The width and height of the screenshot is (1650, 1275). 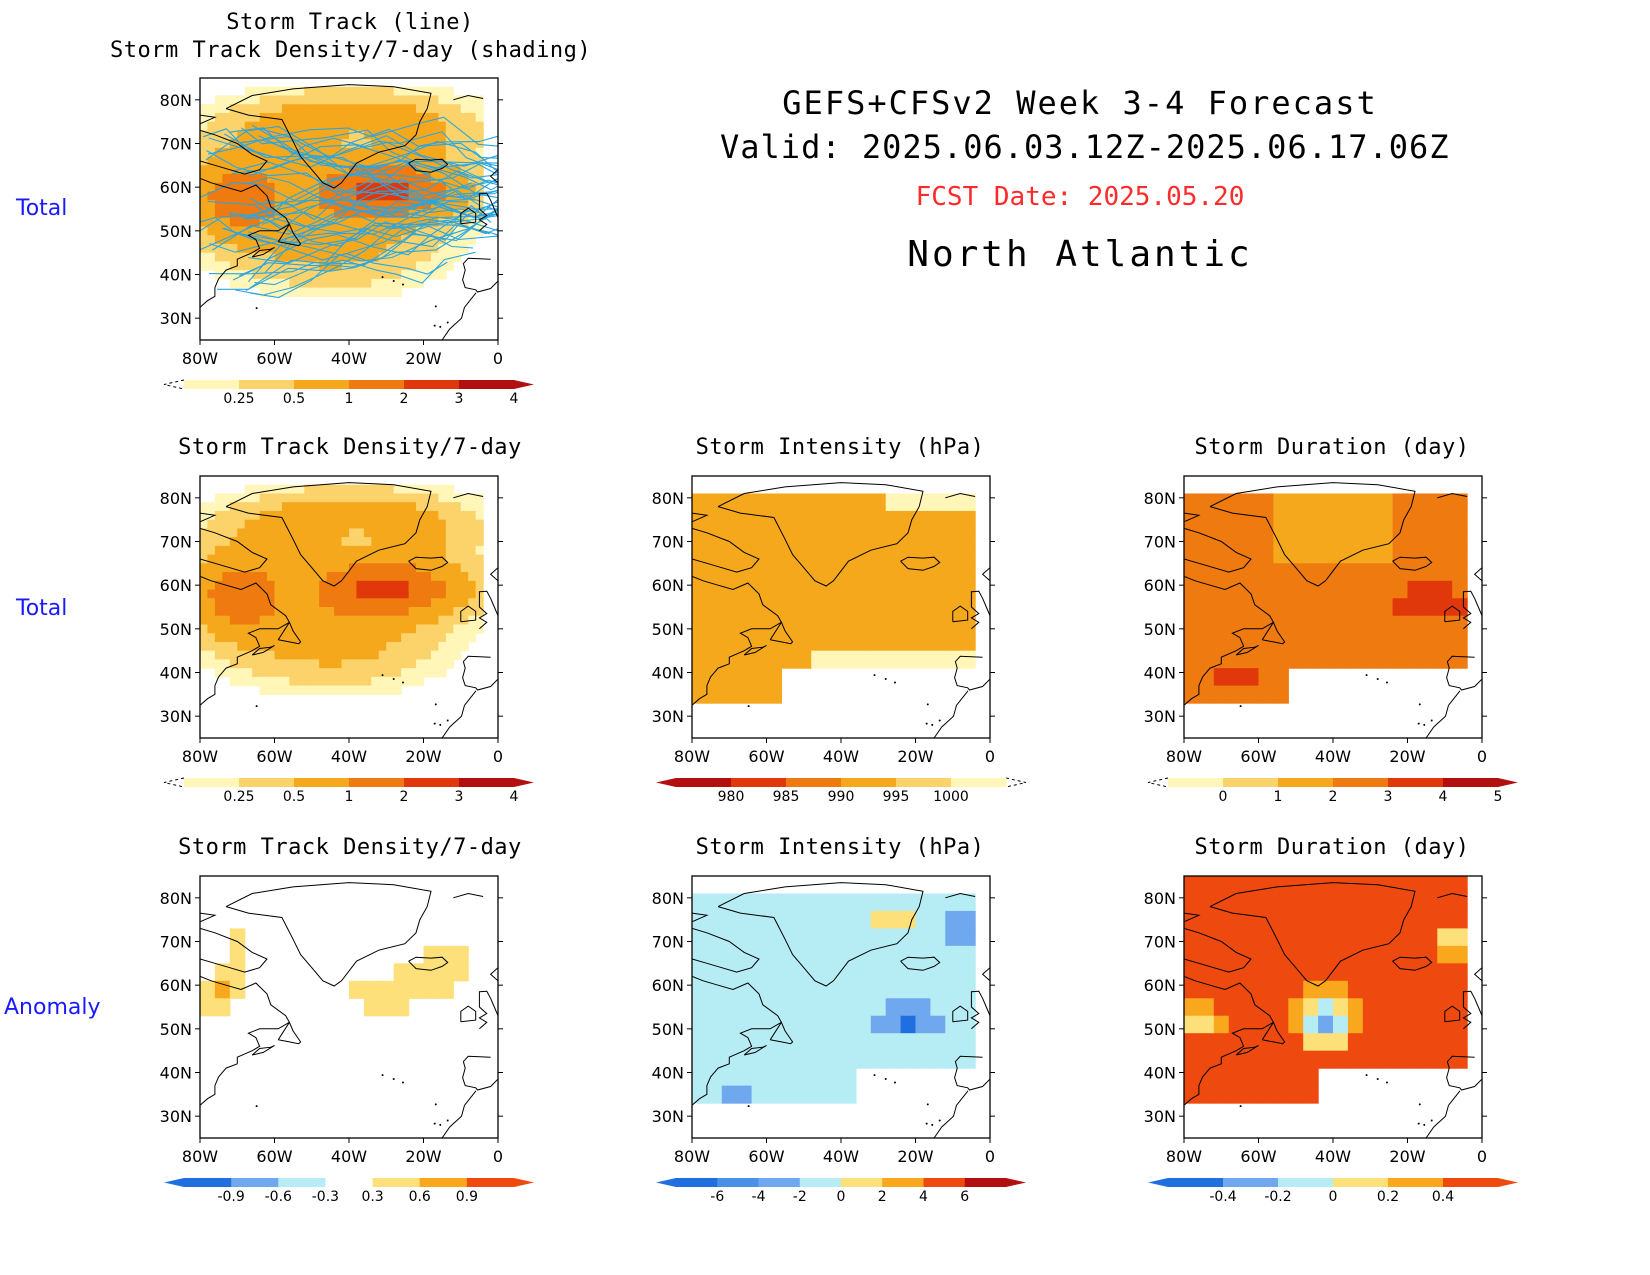 I want to click on colorbar-label: 990, so click(x=841, y=797).